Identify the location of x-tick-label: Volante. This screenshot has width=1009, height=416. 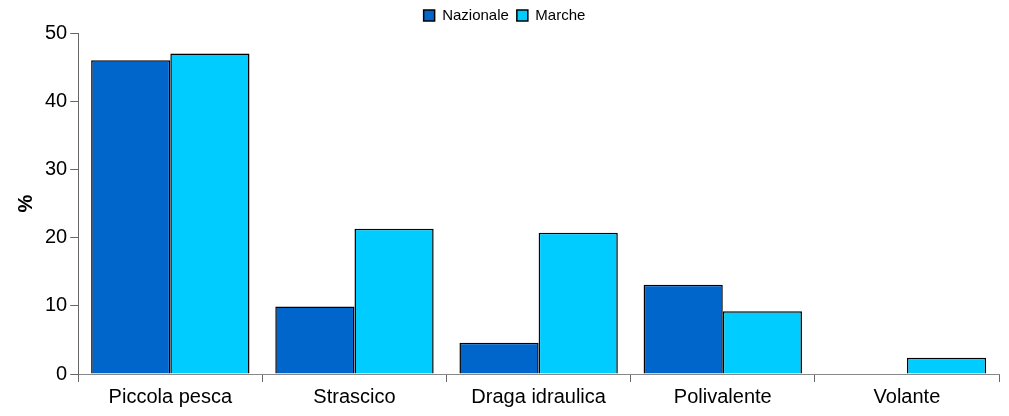
(907, 395).